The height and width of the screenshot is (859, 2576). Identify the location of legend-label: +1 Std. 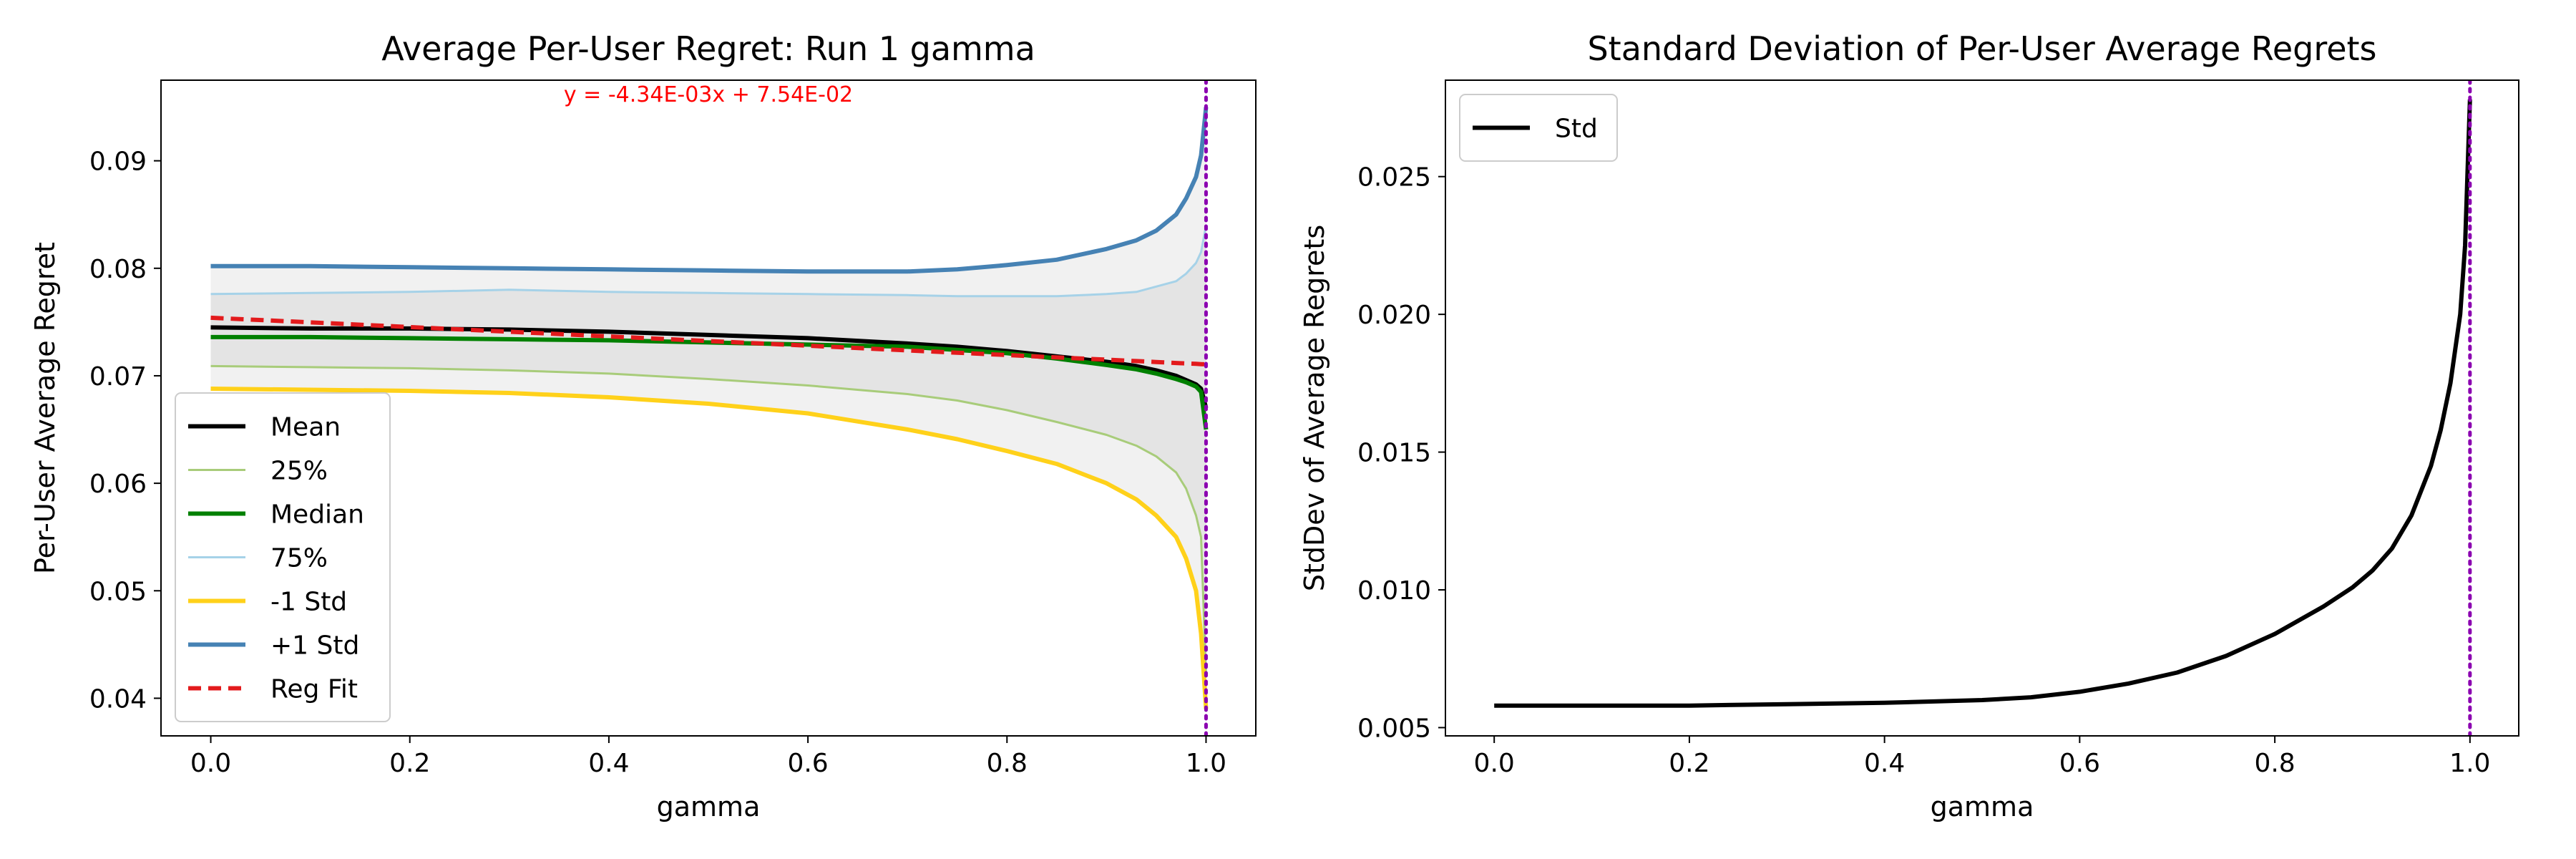
(314, 646).